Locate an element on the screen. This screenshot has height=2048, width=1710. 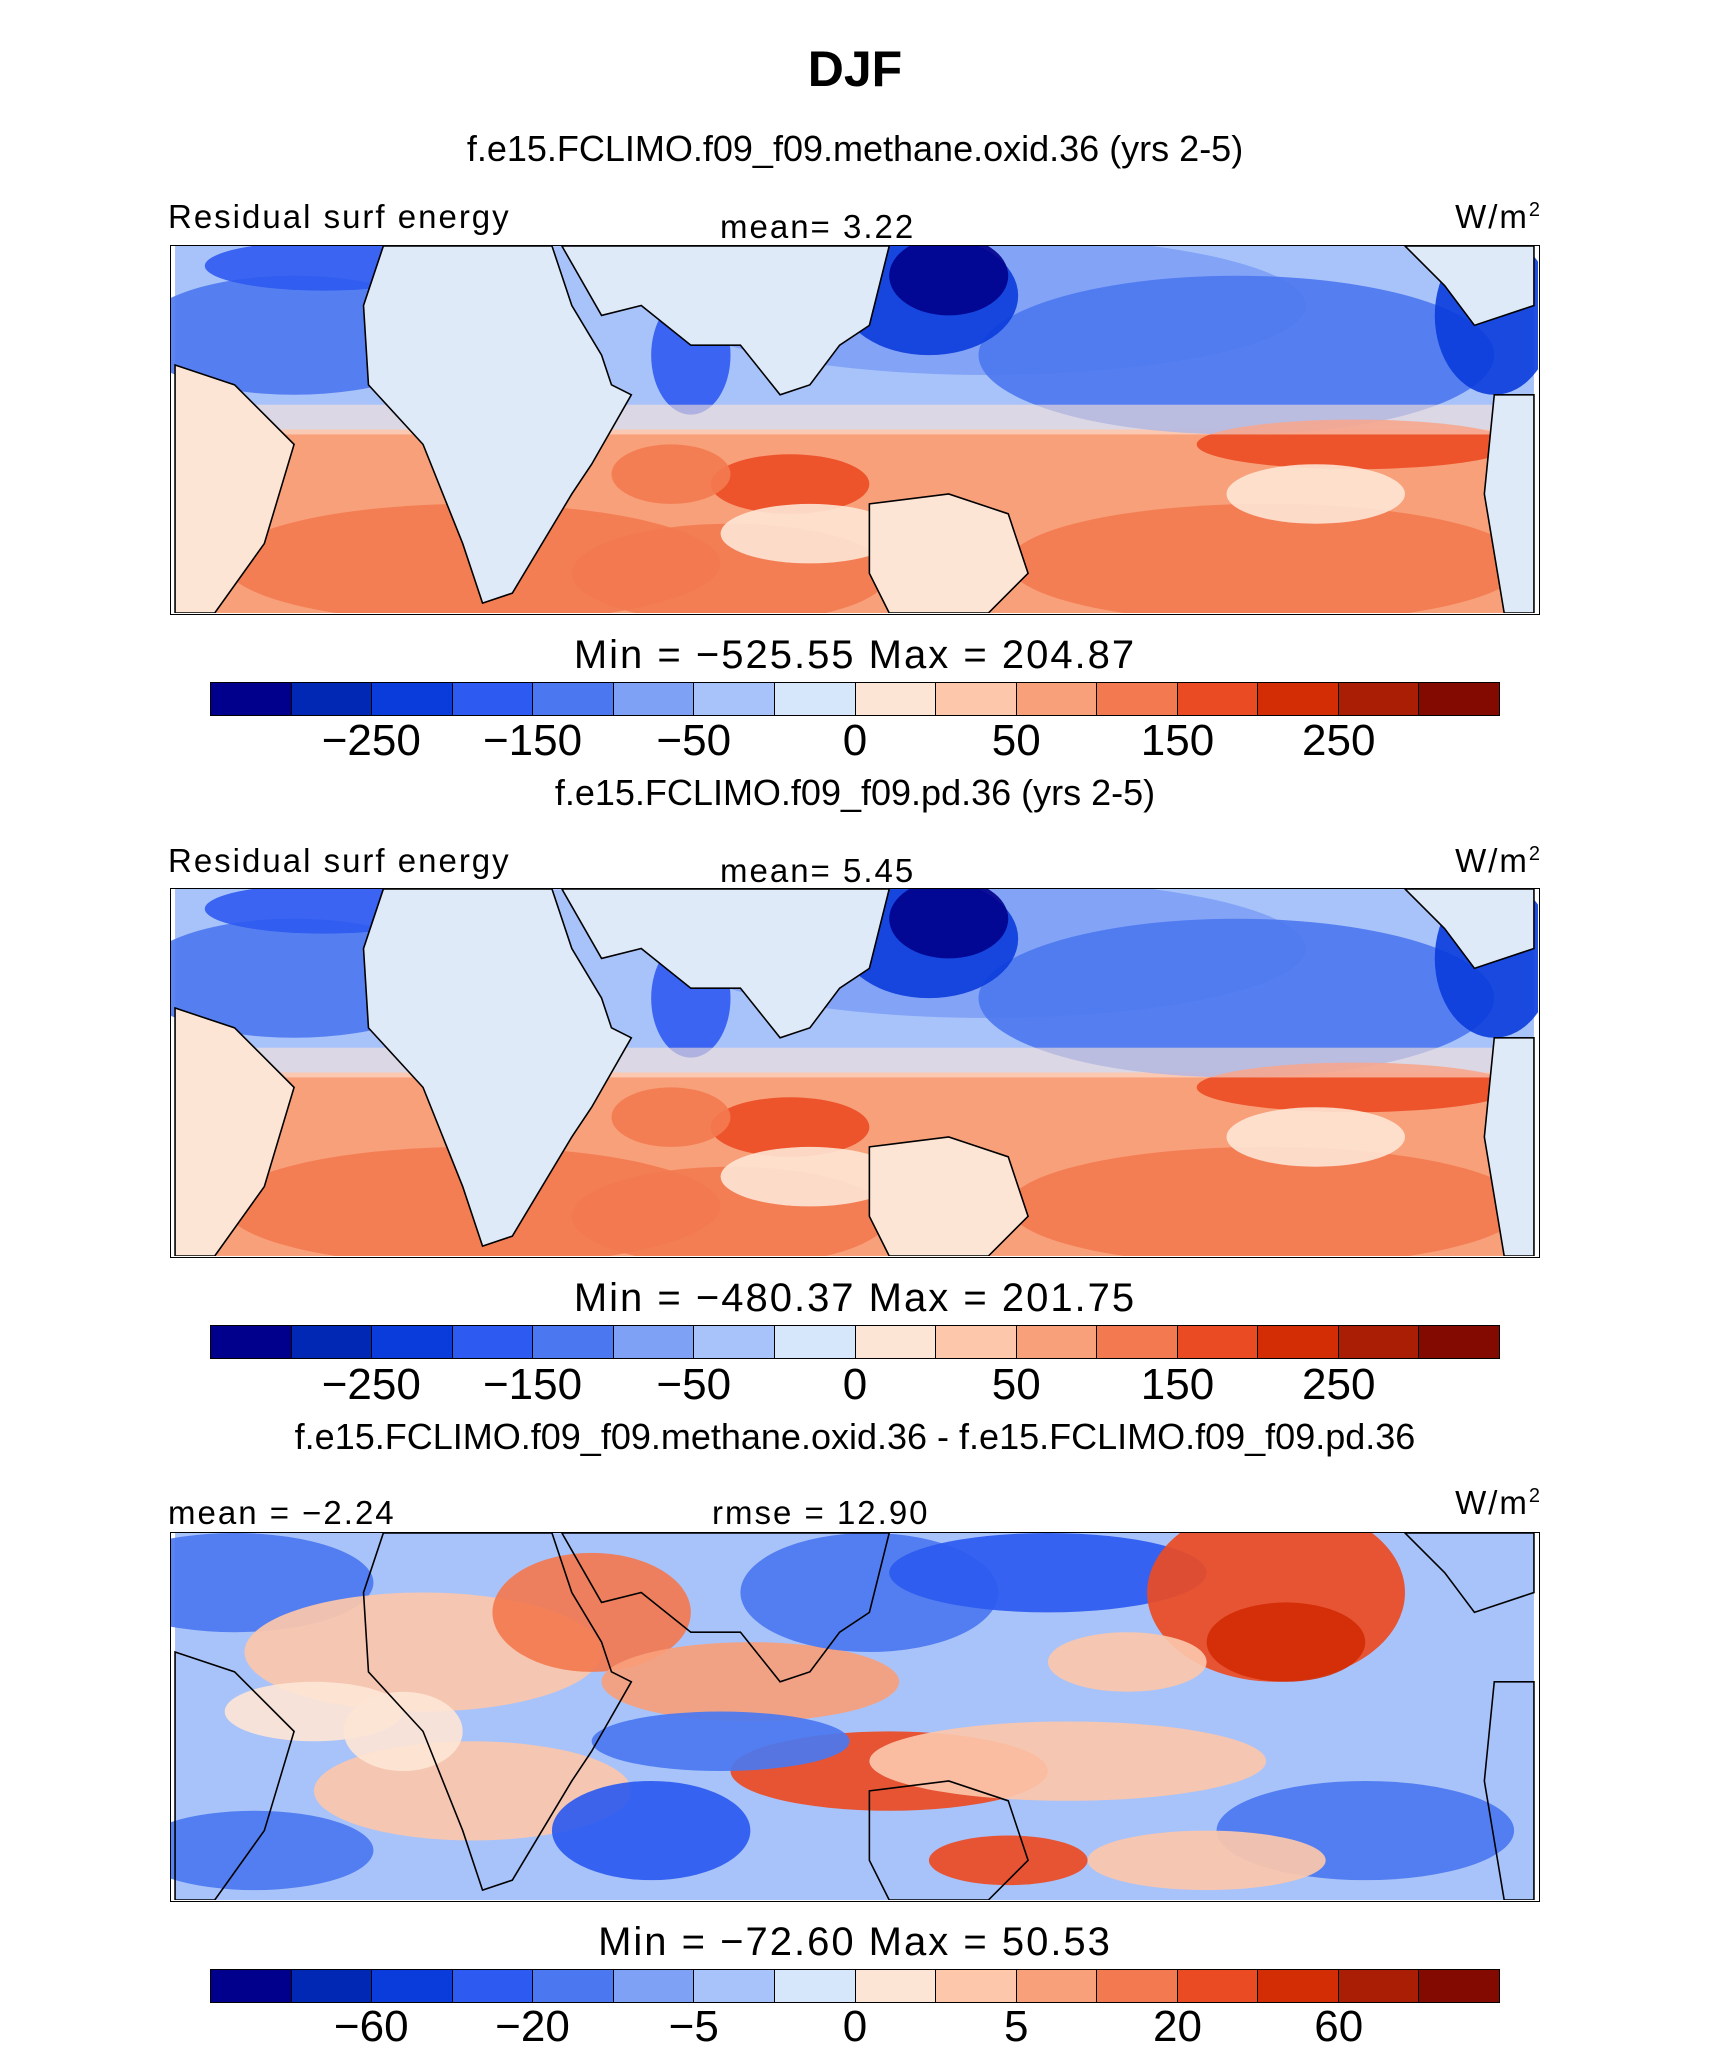
colorbar-tick-label: −5 is located at coordinates (693, 2025).